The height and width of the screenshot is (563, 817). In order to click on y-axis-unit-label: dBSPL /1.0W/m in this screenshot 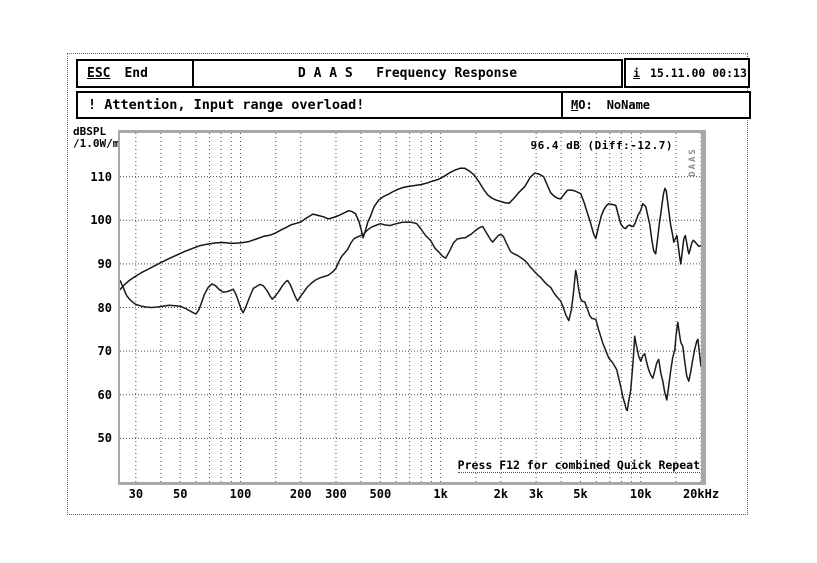, I will do `click(96, 137)`.